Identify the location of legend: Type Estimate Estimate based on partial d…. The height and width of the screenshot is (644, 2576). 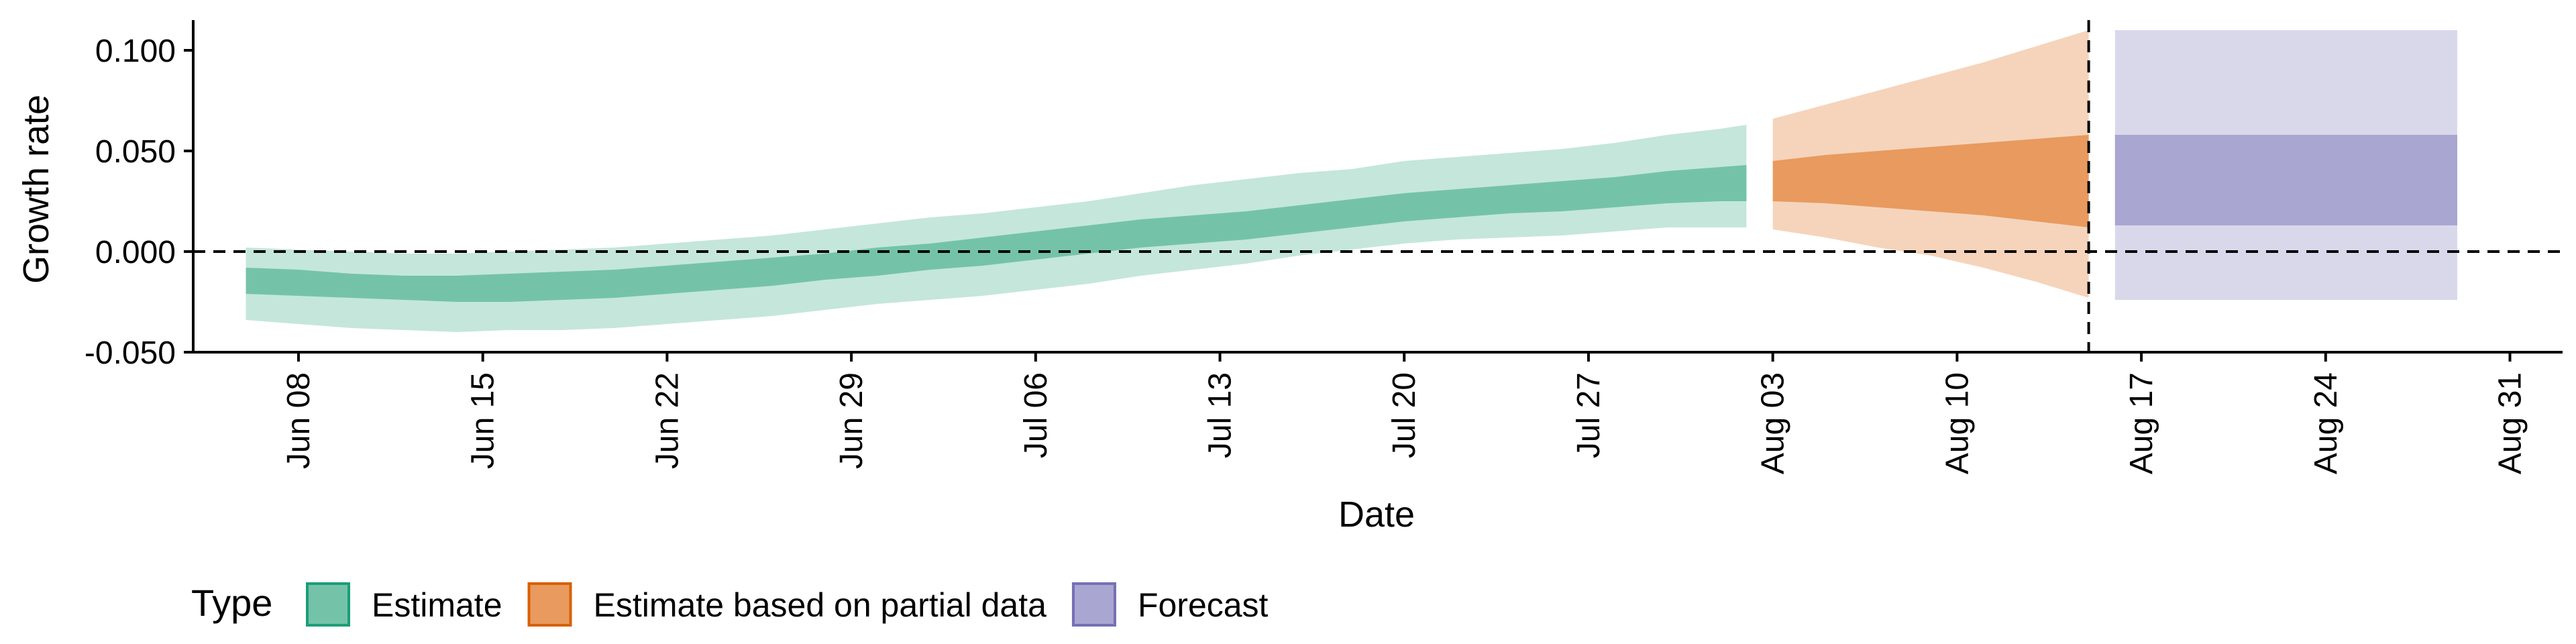
(730, 604).